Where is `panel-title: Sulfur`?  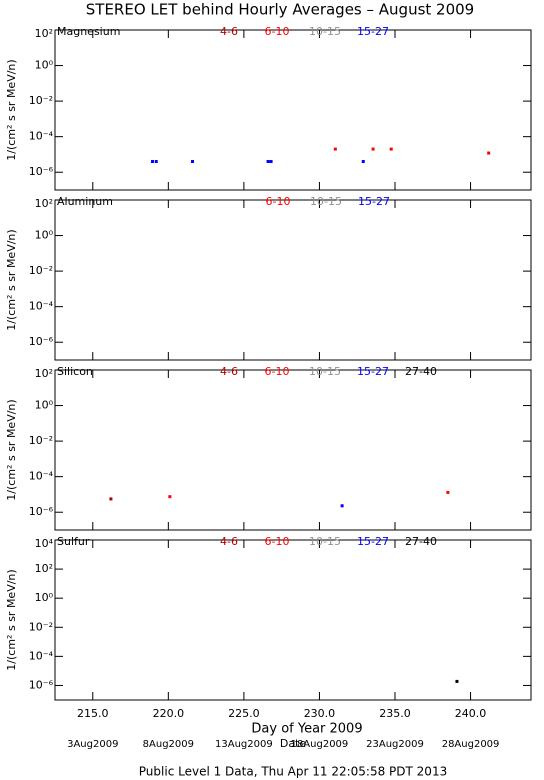
panel-title: Sulfur is located at coordinates (73, 541).